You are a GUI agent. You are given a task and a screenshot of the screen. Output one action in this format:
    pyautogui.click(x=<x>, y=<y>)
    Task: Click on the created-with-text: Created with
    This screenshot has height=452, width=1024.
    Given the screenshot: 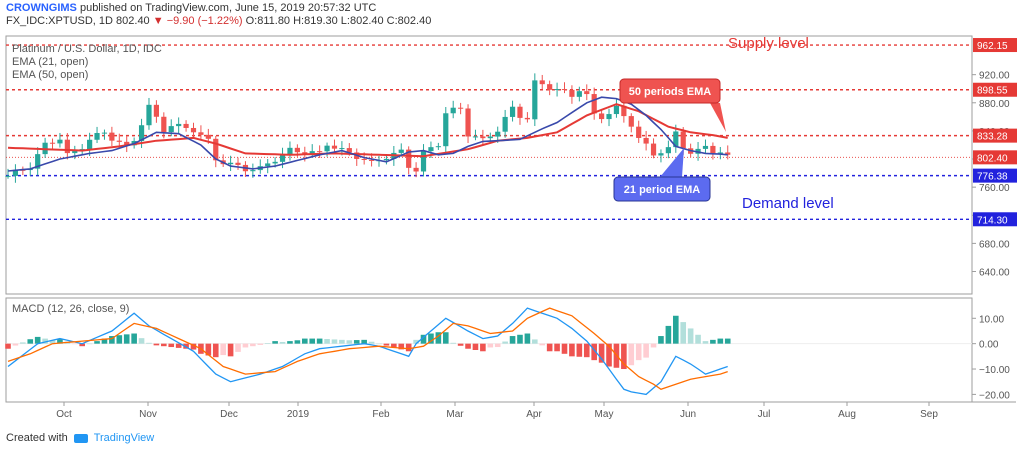 What is the action you would take?
    pyautogui.click(x=37, y=438)
    